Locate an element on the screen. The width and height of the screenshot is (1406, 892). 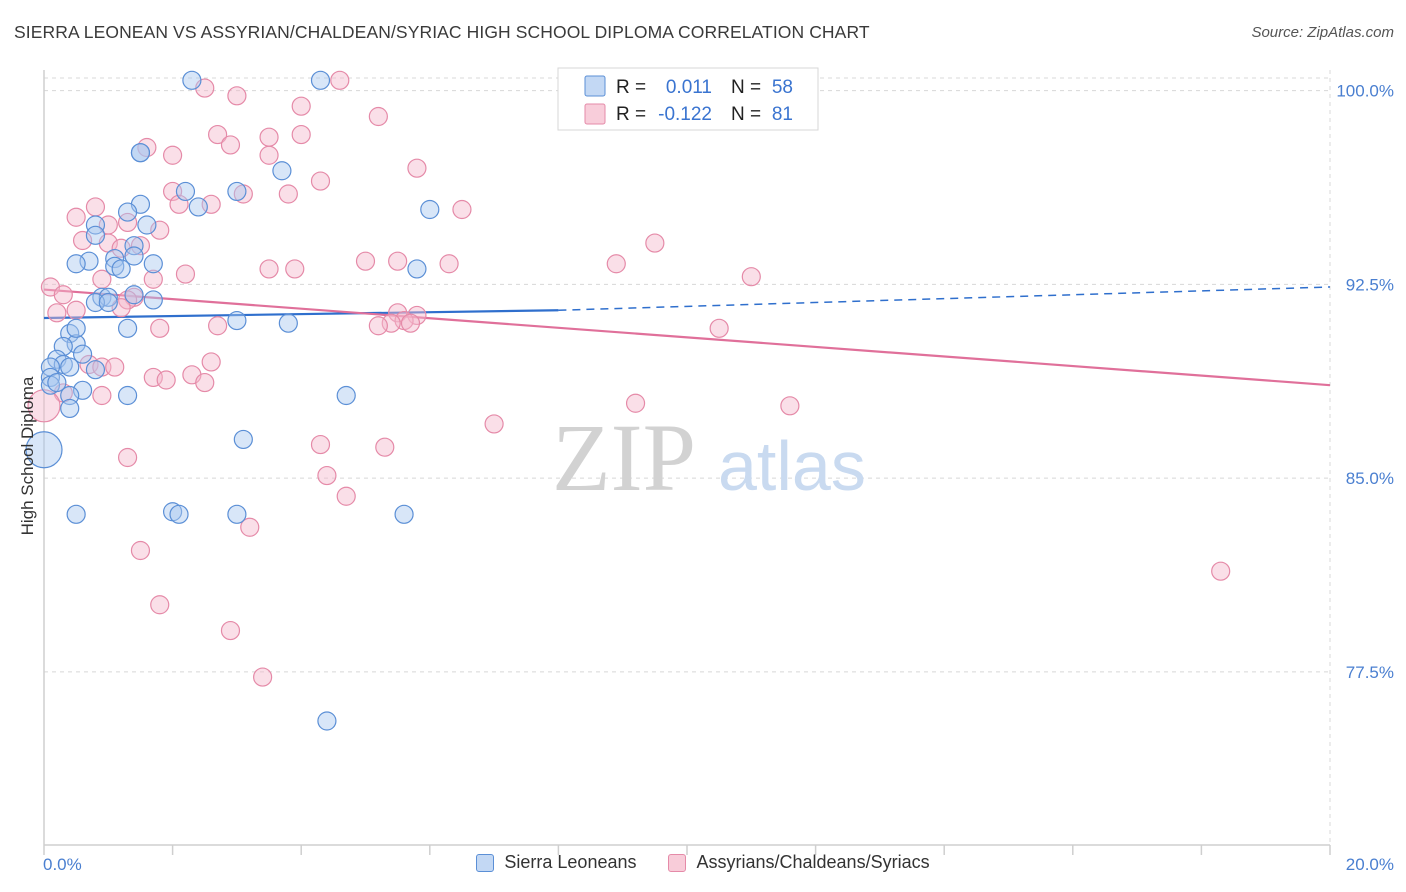
y-tick-3: 77.5% is located at coordinates (1370, 672).